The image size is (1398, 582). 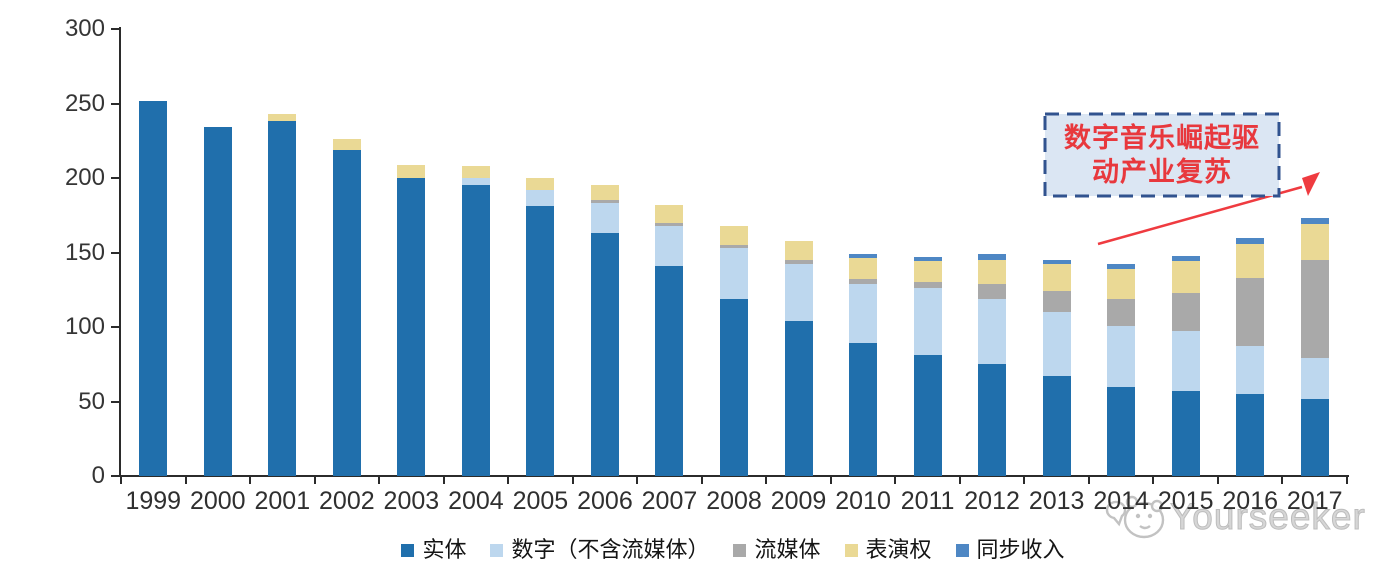 I want to click on y-axis-line, so click(x=120, y=252).